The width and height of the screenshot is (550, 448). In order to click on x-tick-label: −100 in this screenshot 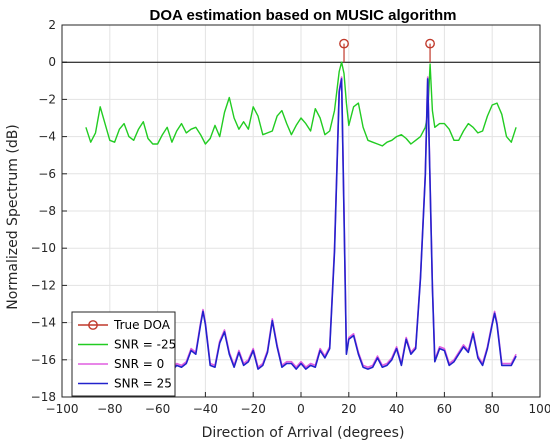, I will do `click(62, 409)`.